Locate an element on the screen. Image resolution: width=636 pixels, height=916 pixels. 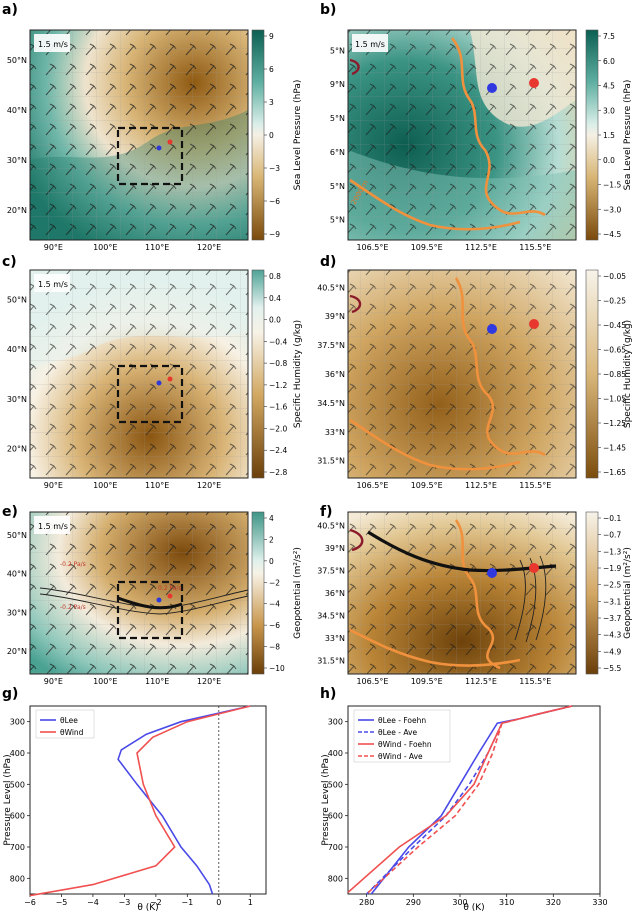
map-e-lee-point is located at coordinates (159, 600).